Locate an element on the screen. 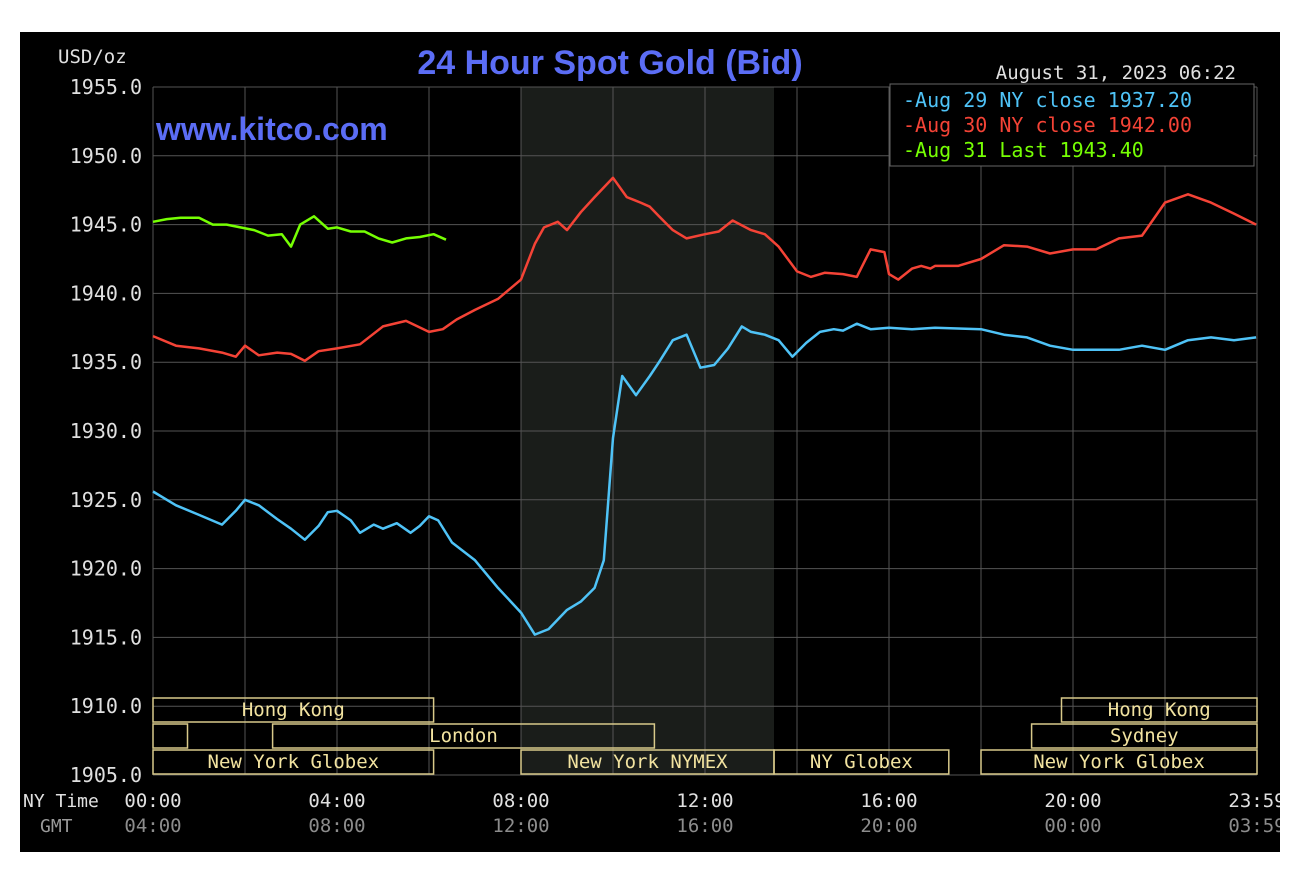 The width and height of the screenshot is (1306, 886). x-tick-label-gmt: 04:00 is located at coordinates (152, 826).